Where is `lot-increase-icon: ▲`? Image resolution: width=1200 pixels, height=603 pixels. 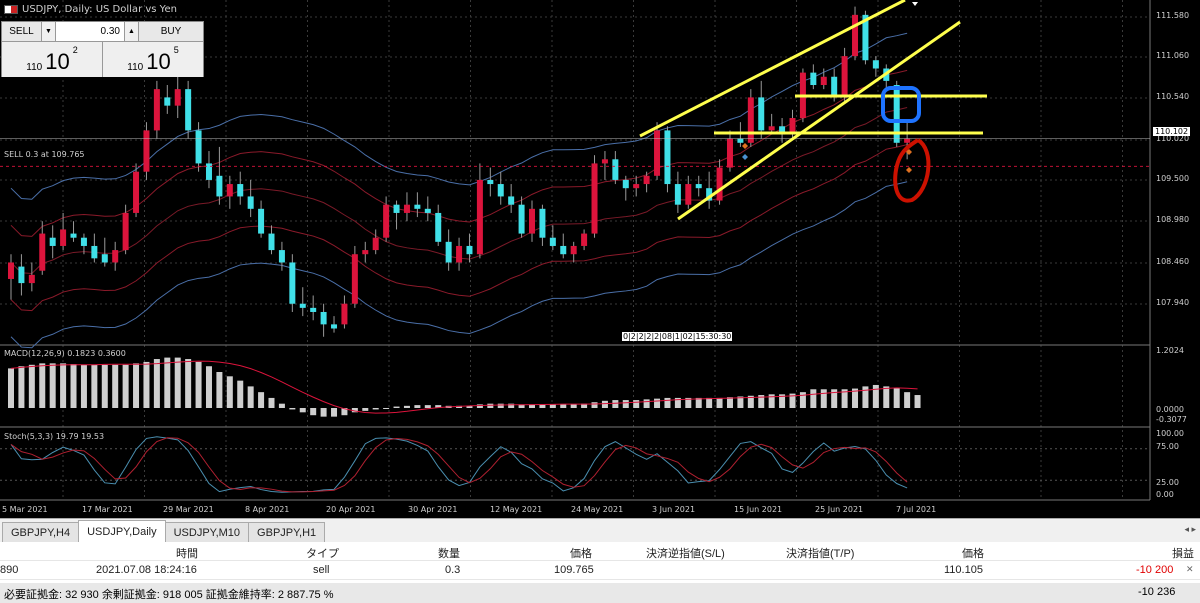
lot-increase-icon: ▲ is located at coordinates (132, 31).